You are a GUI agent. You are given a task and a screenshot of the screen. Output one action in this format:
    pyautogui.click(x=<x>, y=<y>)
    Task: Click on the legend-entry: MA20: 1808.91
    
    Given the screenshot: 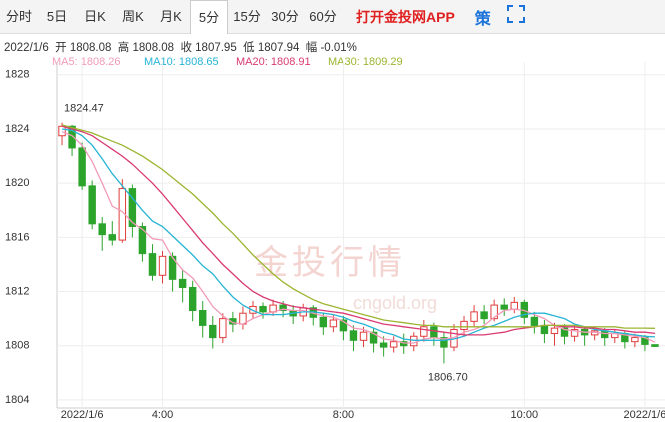 What is the action you would take?
    pyautogui.click(x=273, y=62)
    